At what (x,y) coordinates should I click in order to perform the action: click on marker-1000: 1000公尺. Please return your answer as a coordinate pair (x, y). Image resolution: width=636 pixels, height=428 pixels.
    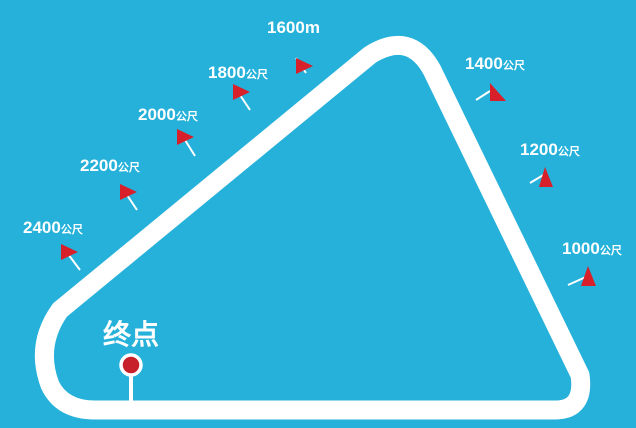
    Looking at the image, I should click on (592, 262).